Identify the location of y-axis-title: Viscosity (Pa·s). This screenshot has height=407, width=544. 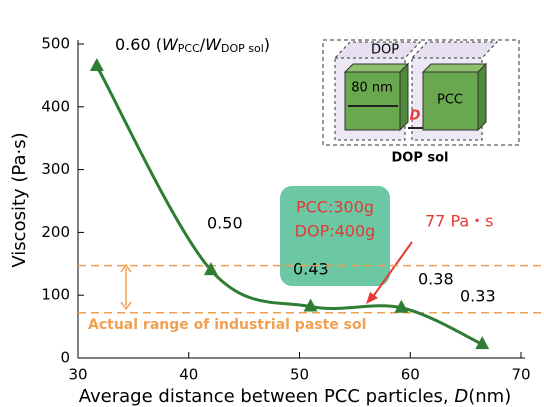
(19, 199).